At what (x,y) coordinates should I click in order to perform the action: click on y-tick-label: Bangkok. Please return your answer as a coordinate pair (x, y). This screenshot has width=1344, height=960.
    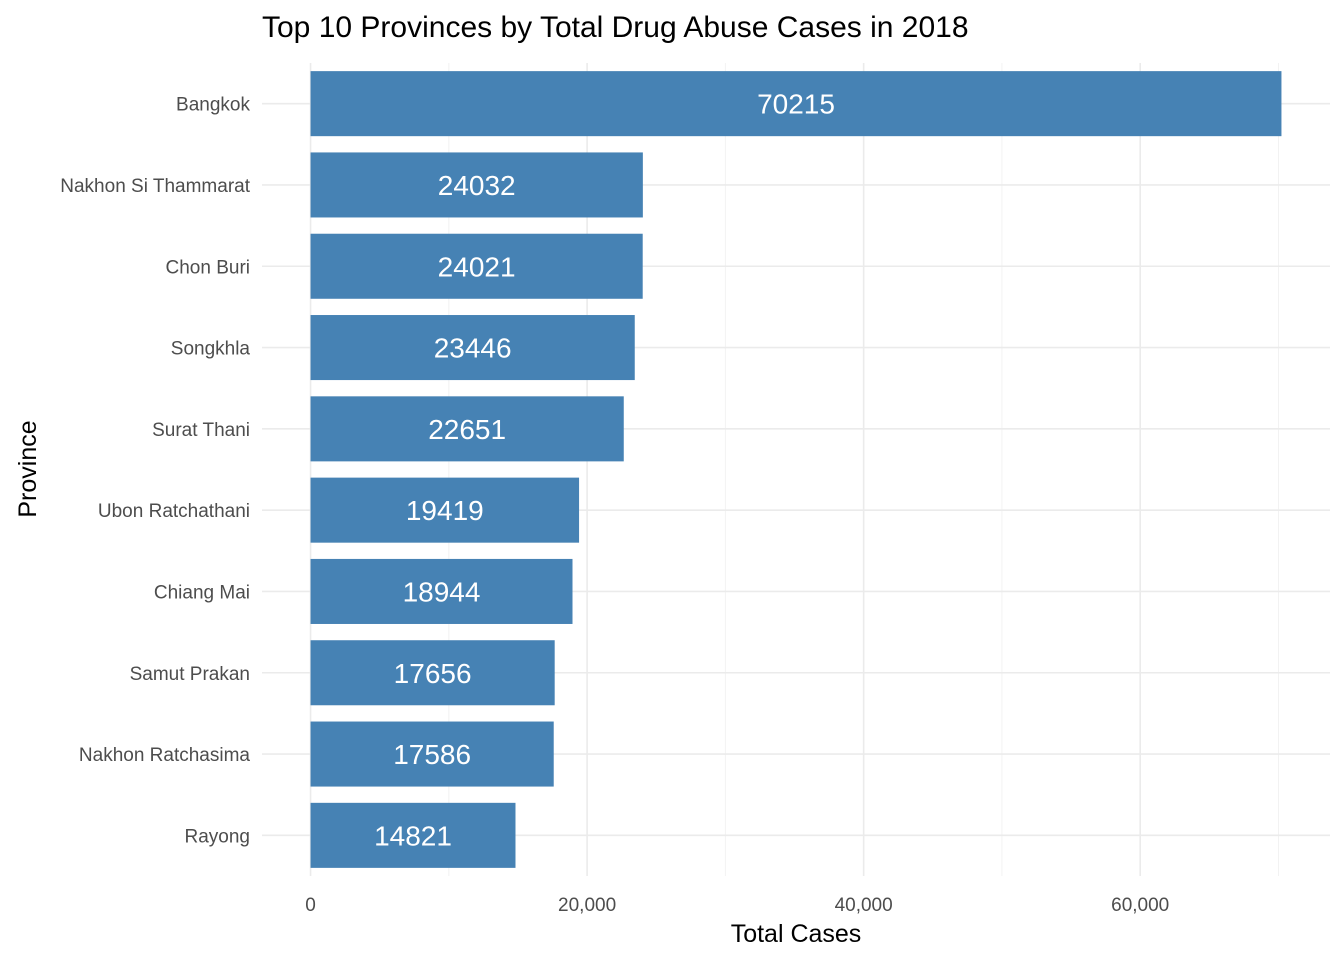
    Looking at the image, I should click on (213, 105).